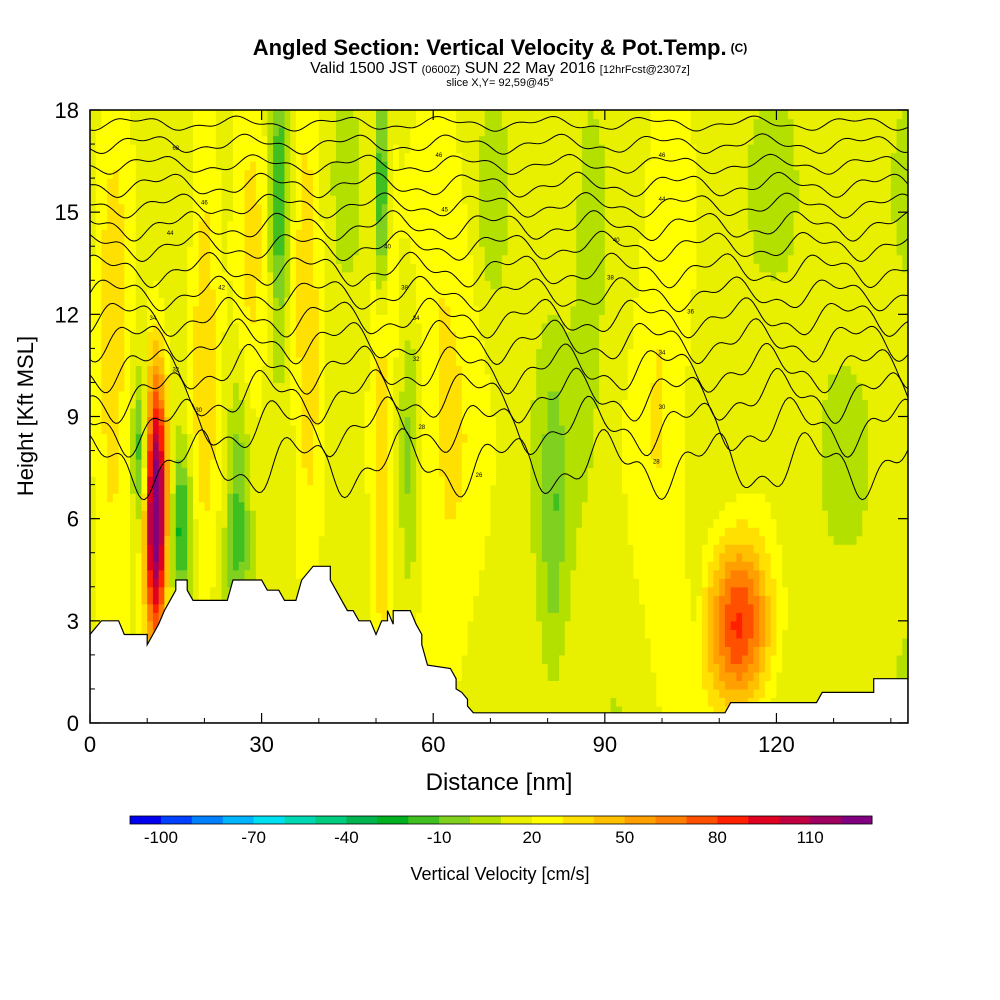 Image resolution: width=1000 pixels, height=1000 pixels. What do you see at coordinates (441, 70) in the screenshot?
I see `valid-utc: (0600Z)` at bounding box center [441, 70].